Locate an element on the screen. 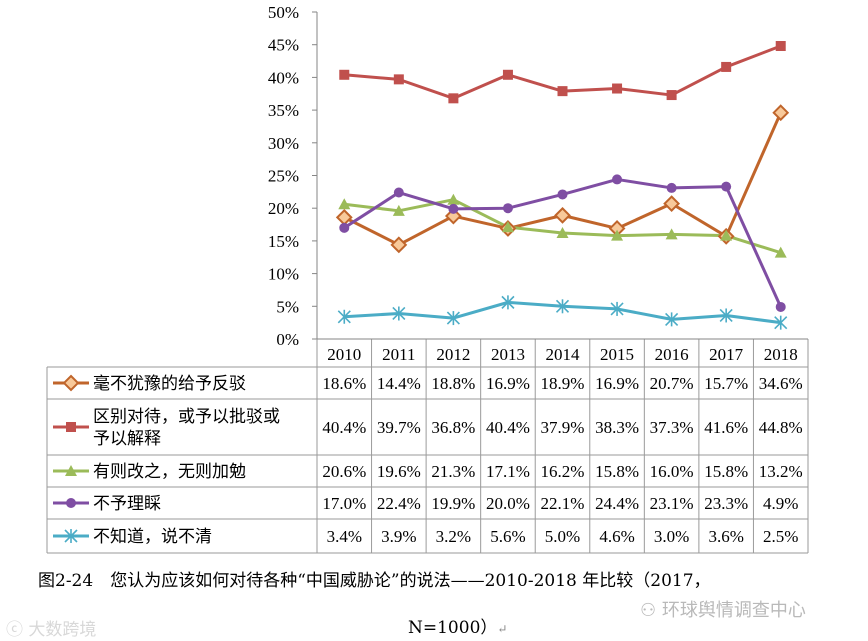 This screenshot has width=868, height=641. data-label: 17.1% is located at coordinates (508, 471).